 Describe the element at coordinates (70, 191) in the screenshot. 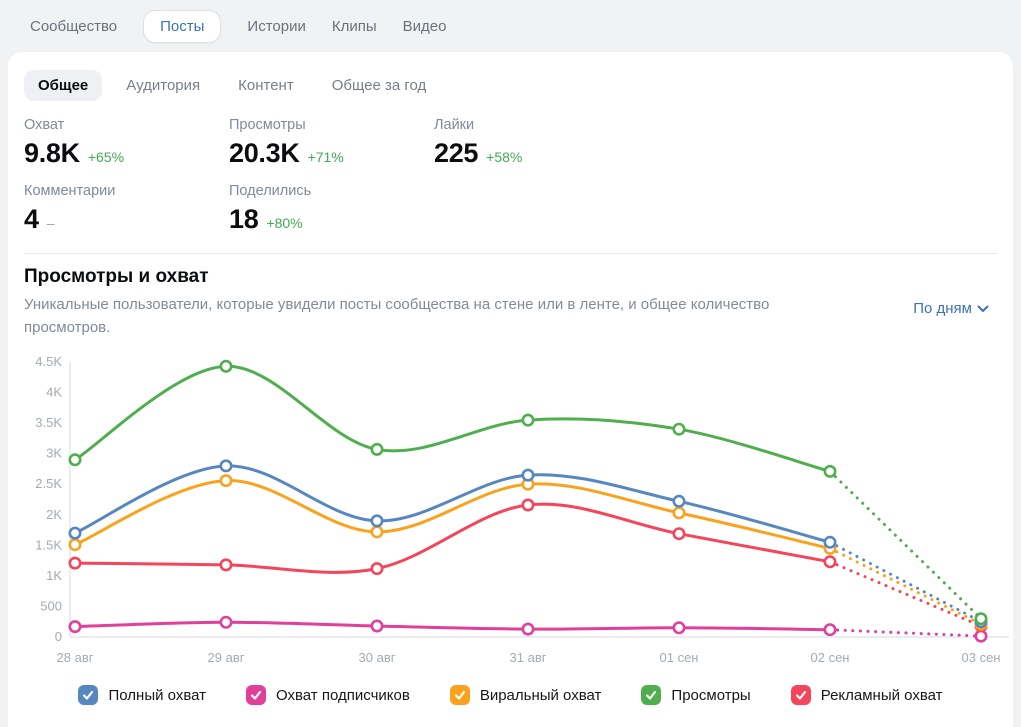

I see `stat-label: Комментарии` at that location.